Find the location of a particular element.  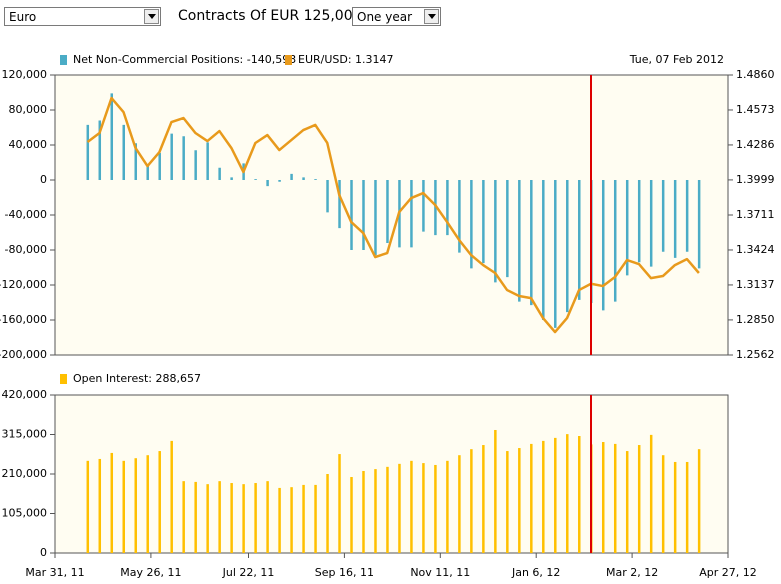

y-tick-label: 80,000 is located at coordinates (28, 109).